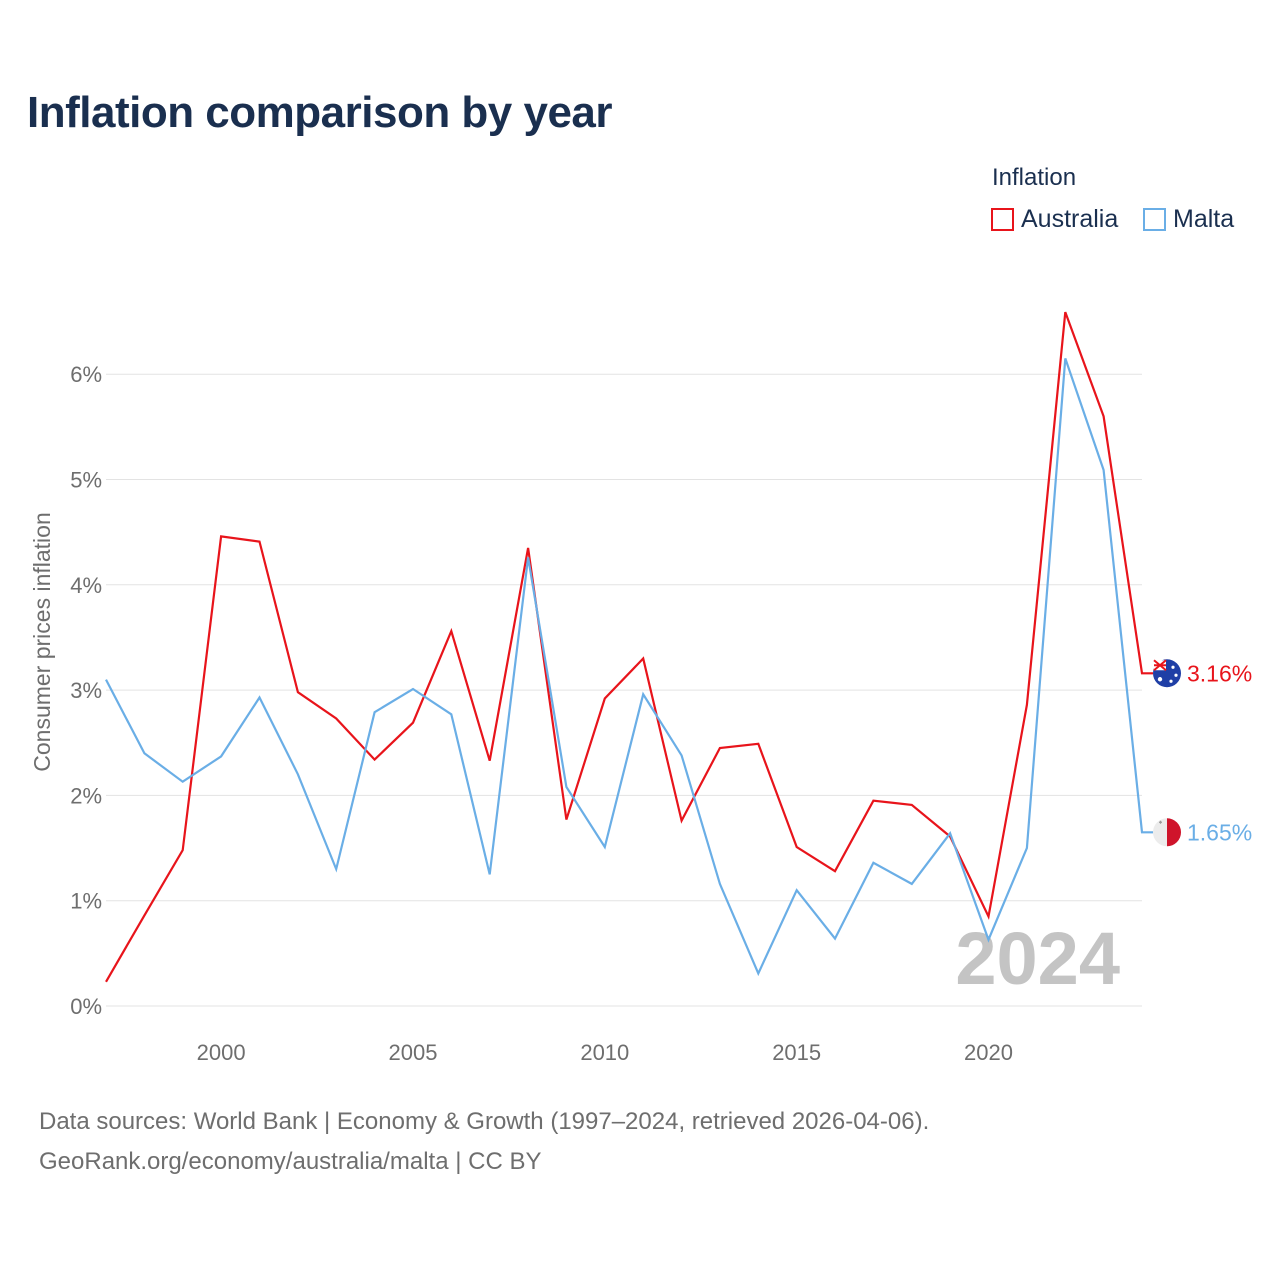 This screenshot has width=1280, height=1280. I want to click on y-tick-label: 2%, so click(86, 795).